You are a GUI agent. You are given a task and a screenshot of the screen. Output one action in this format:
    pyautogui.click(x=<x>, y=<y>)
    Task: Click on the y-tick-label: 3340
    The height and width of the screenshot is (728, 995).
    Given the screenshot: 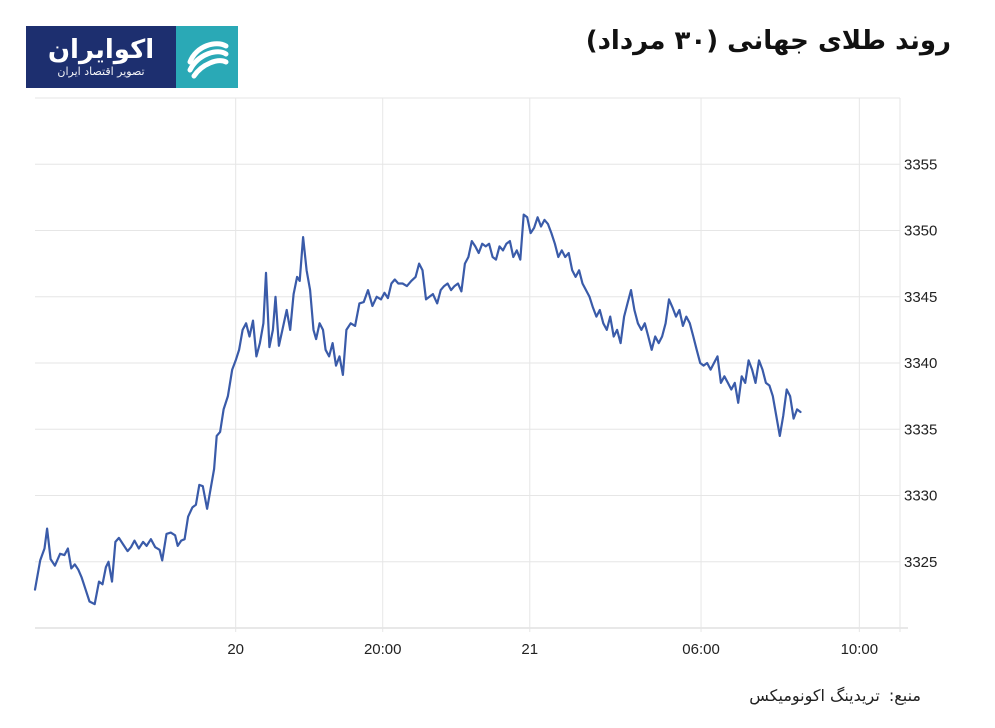 What is the action you would take?
    pyautogui.click(x=920, y=363)
    